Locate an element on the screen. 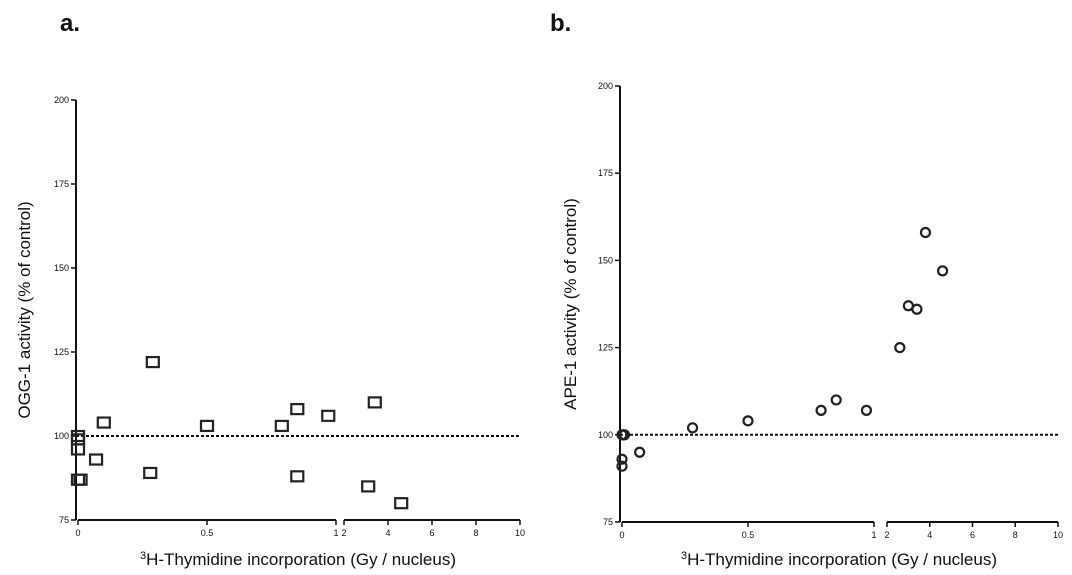 The width and height of the screenshot is (1072, 575). chart-b-x-tick-label: 0.5 is located at coordinates (748, 535).